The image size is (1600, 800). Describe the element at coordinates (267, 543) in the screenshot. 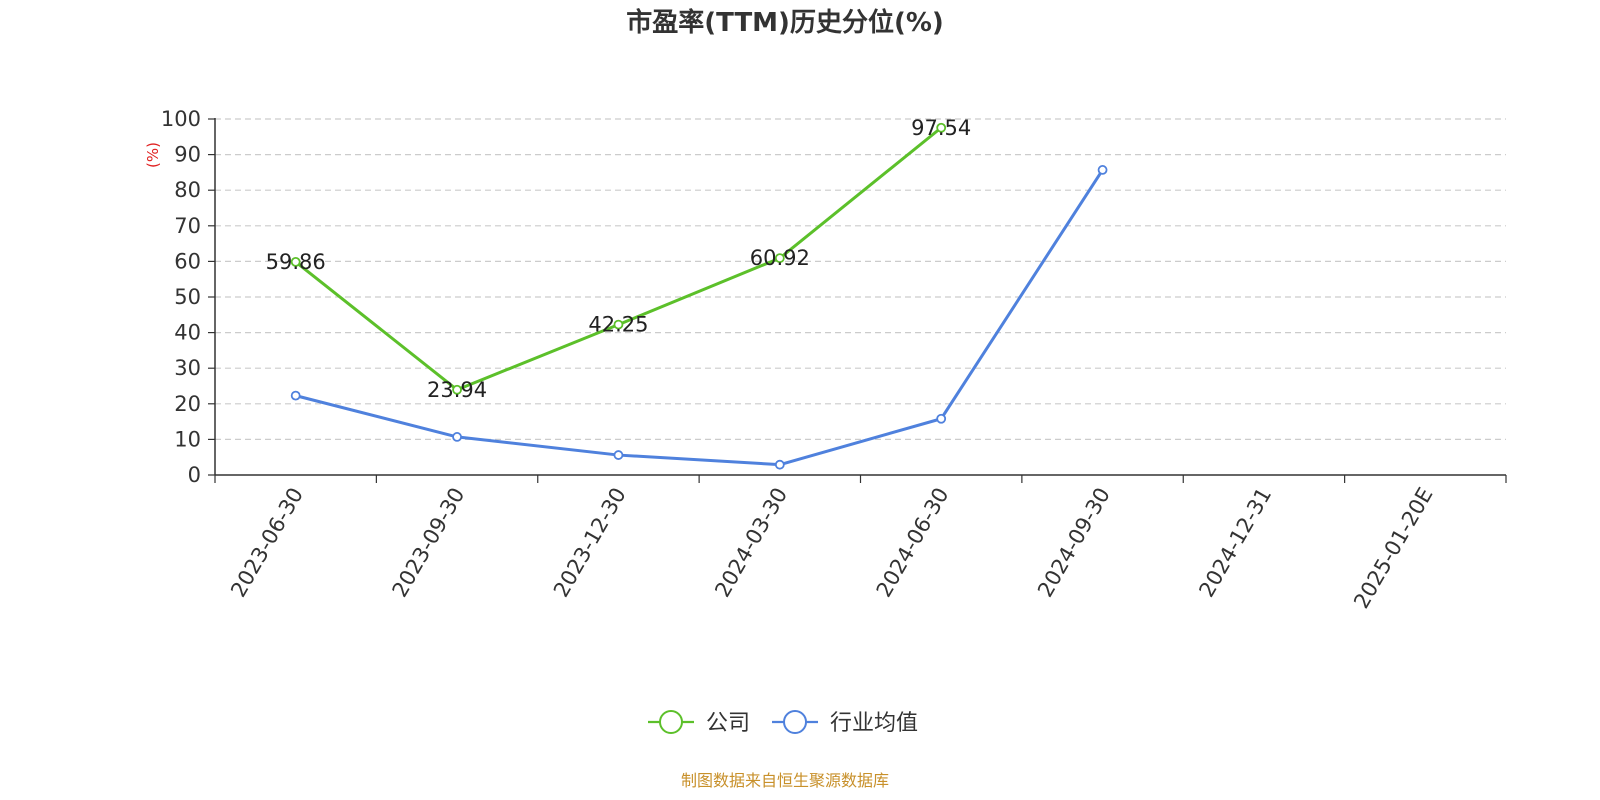

I see `x-tick-label: 2023-06-30` at that location.